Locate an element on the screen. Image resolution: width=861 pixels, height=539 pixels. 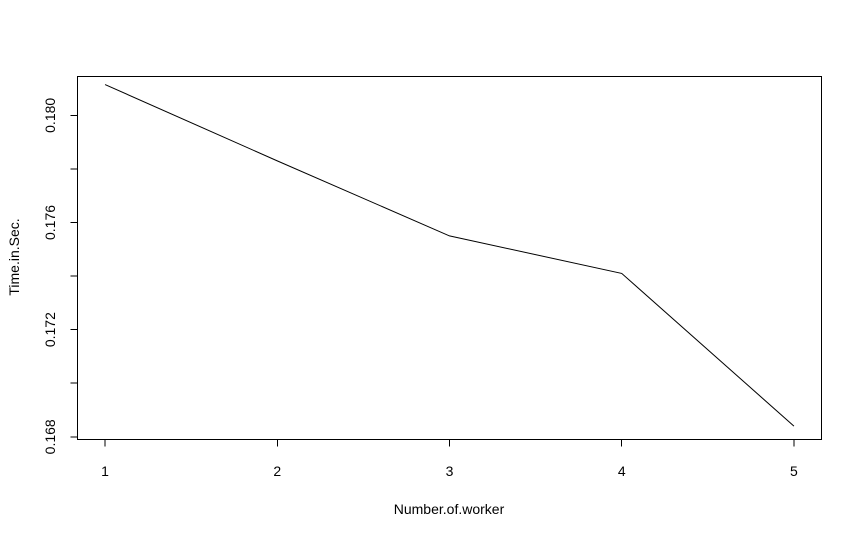
x-tick-label: 1 is located at coordinates (105, 471).